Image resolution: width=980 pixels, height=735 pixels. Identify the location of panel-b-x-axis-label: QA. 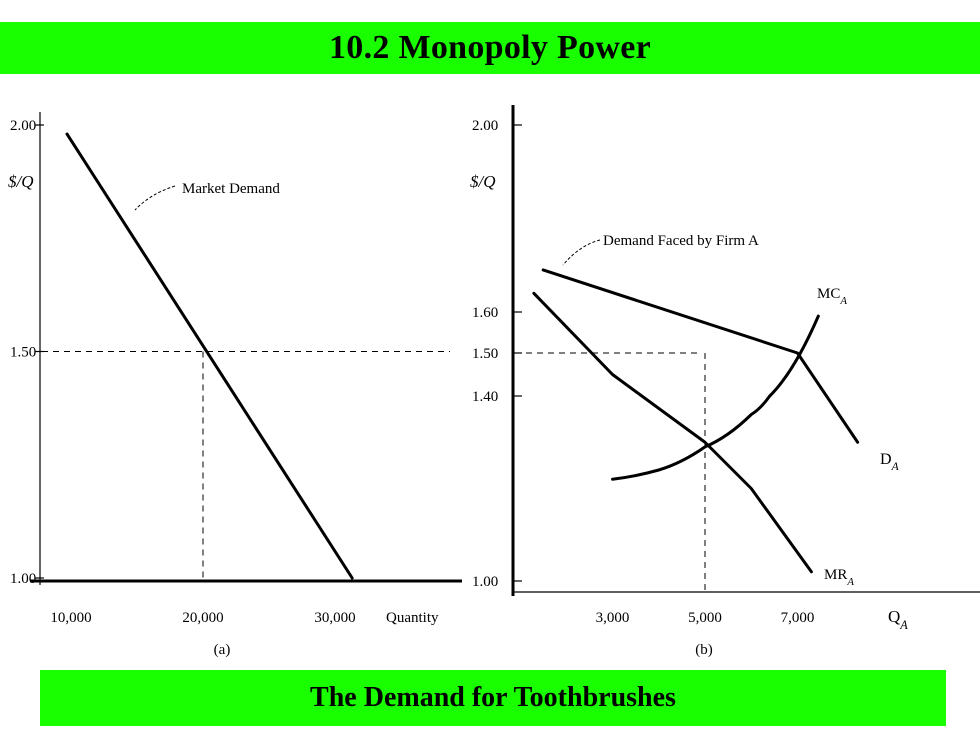
(898, 619).